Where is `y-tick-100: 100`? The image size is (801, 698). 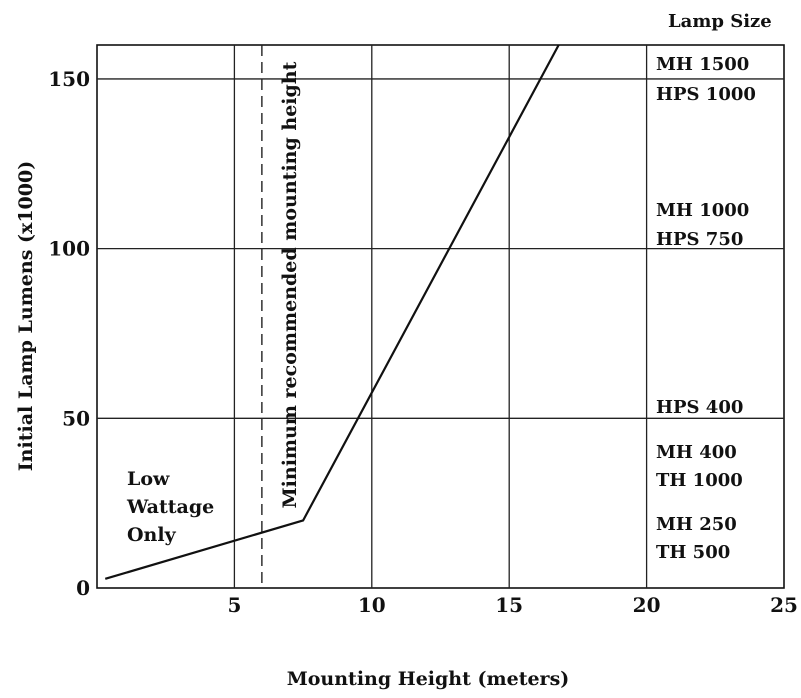 y-tick-100: 100 is located at coordinates (69, 249).